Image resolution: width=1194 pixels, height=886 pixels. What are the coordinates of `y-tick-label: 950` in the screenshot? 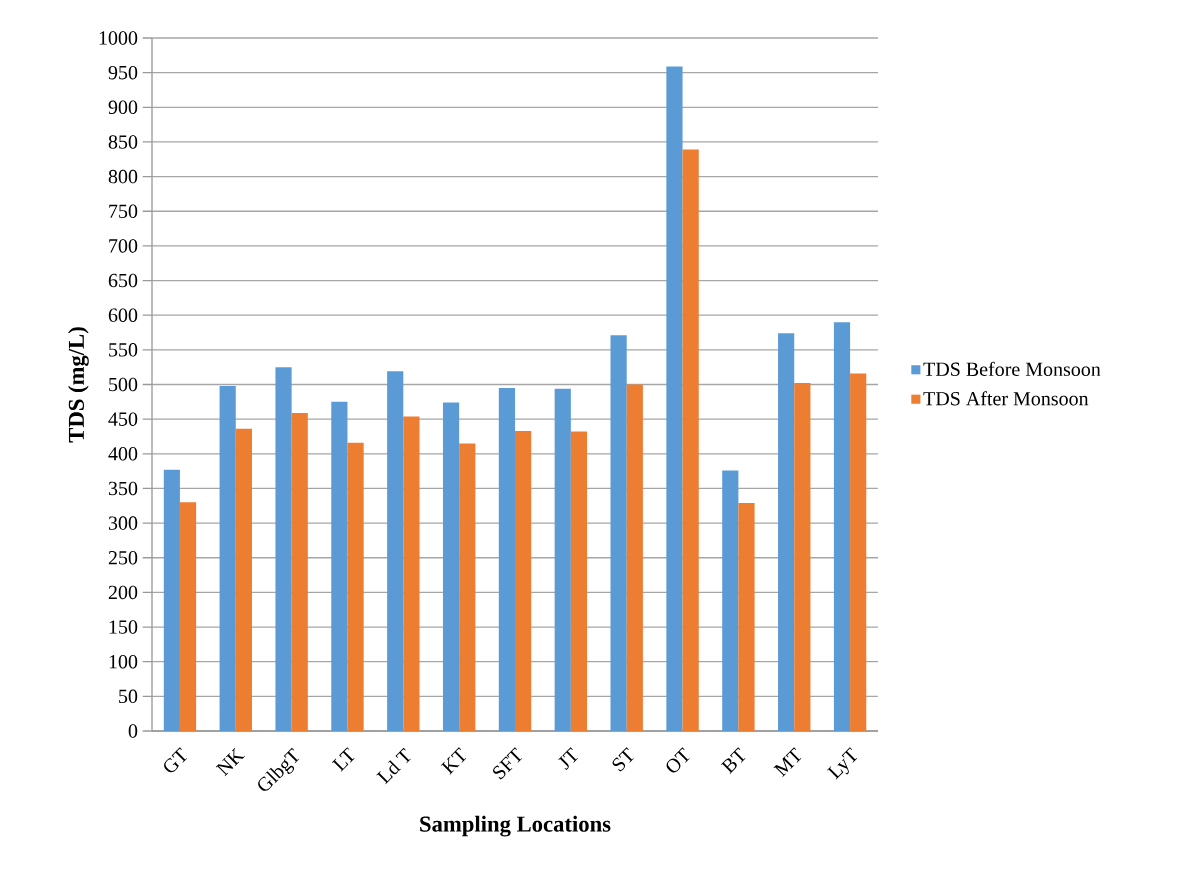 It's located at (123, 72).